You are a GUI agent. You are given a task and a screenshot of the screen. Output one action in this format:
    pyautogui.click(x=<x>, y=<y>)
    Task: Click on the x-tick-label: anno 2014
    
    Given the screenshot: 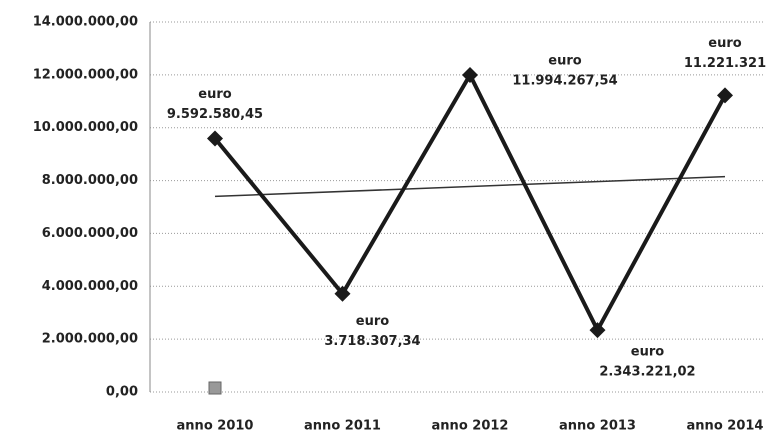 What is the action you would take?
    pyautogui.click(x=725, y=426)
    